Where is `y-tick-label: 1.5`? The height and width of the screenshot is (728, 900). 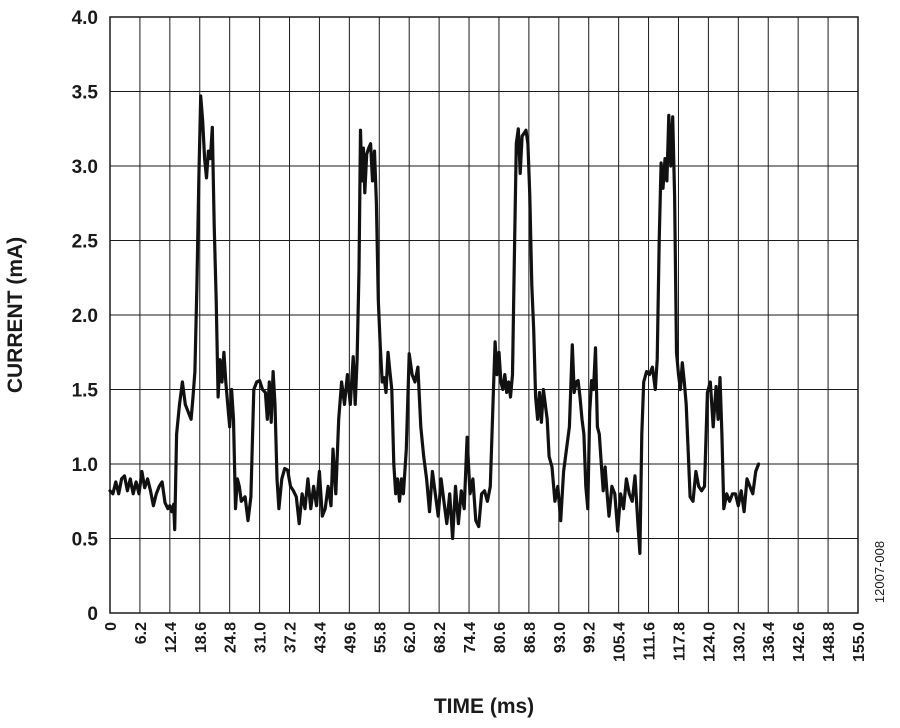 y-tick-label: 1.5 is located at coordinates (85, 391).